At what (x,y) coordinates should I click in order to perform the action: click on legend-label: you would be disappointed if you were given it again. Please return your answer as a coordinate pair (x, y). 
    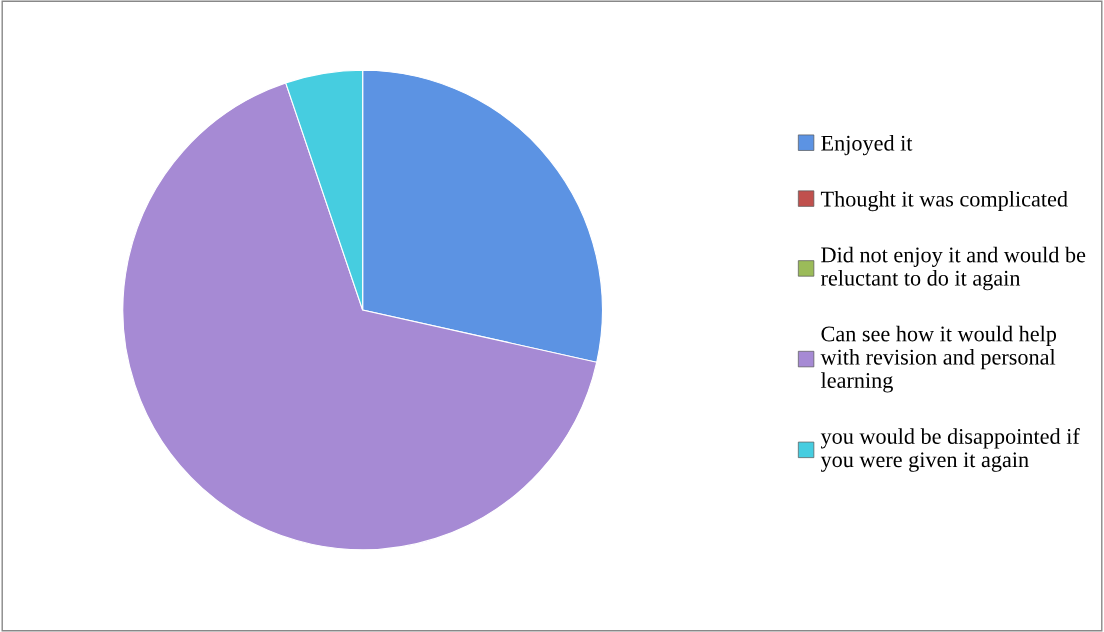
    Looking at the image, I should click on (950, 450).